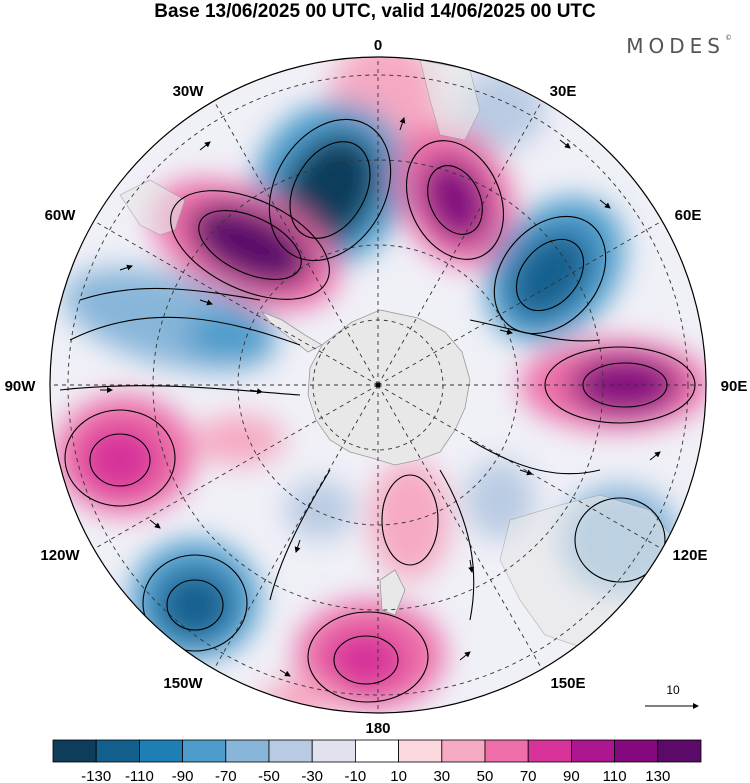  What do you see at coordinates (398, 775) in the screenshot?
I see `colorbar-tick-label: 10` at bounding box center [398, 775].